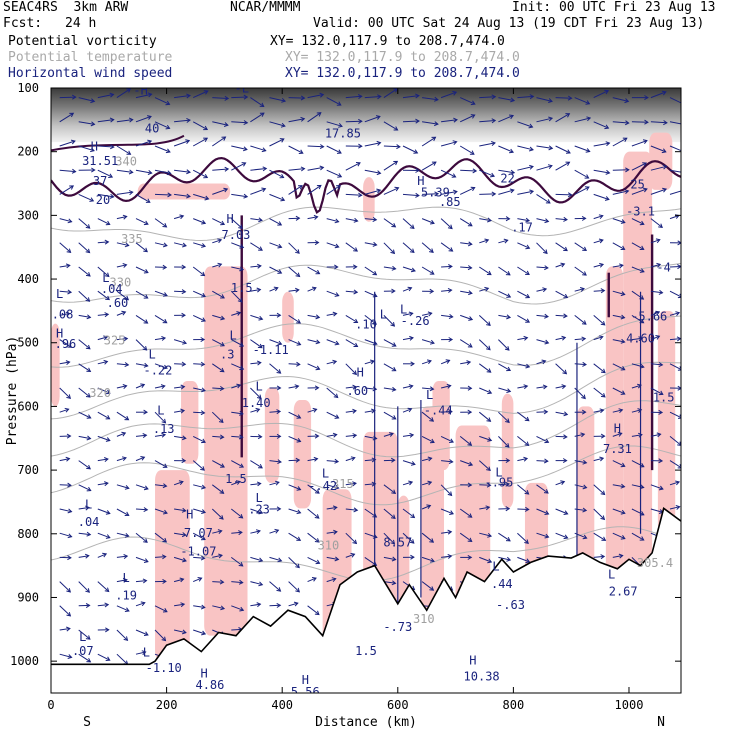 The height and width of the screenshot is (740, 740). Describe the element at coordinates (28, 88) in the screenshot. I see `y-tick-label: 100` at that location.